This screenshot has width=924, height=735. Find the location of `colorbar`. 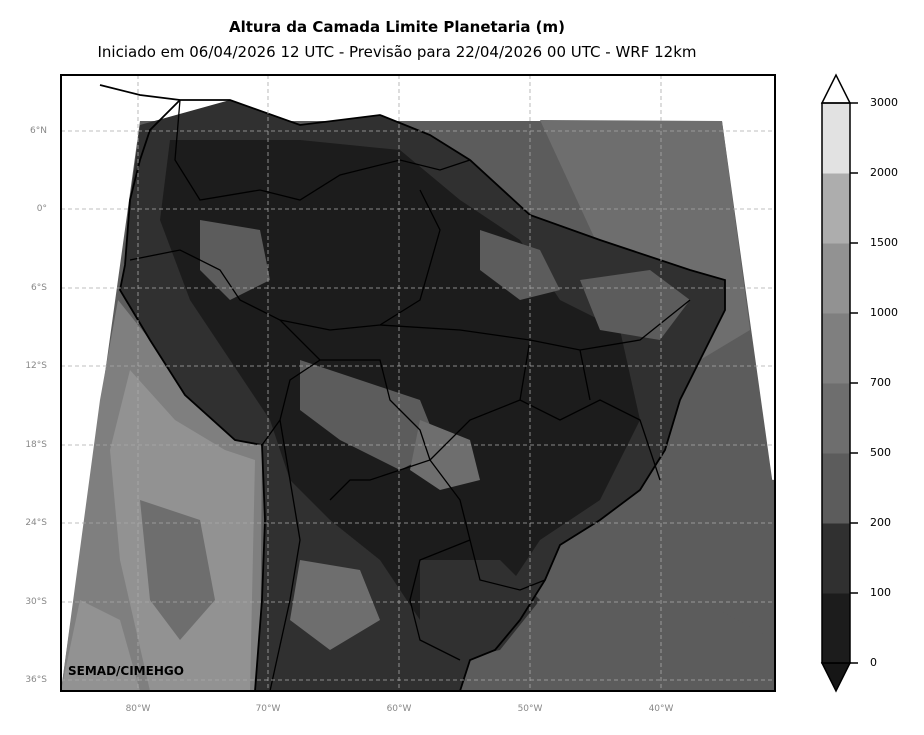

colorbar is located at coordinates (839, 383).